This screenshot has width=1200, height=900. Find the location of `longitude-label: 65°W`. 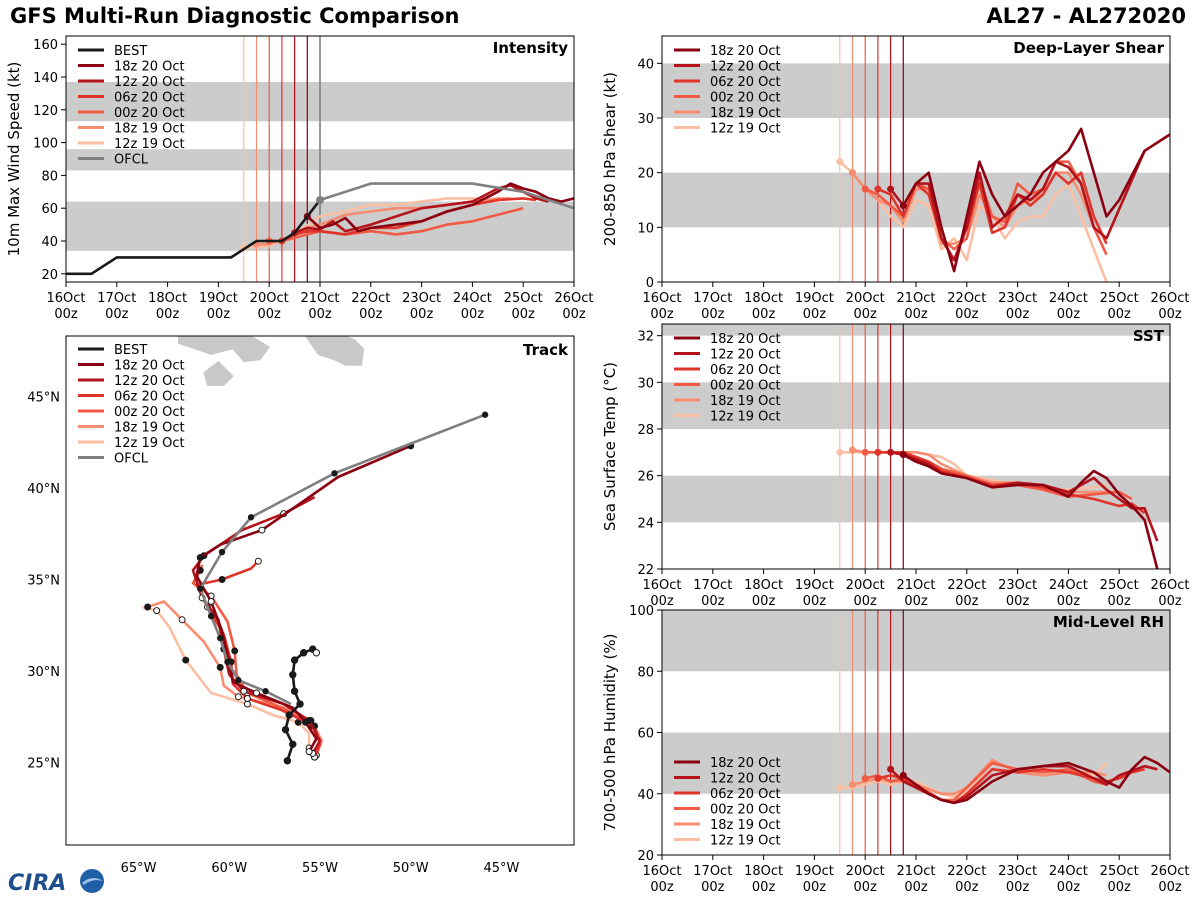

longitude-label: 65°W is located at coordinates (139, 868).